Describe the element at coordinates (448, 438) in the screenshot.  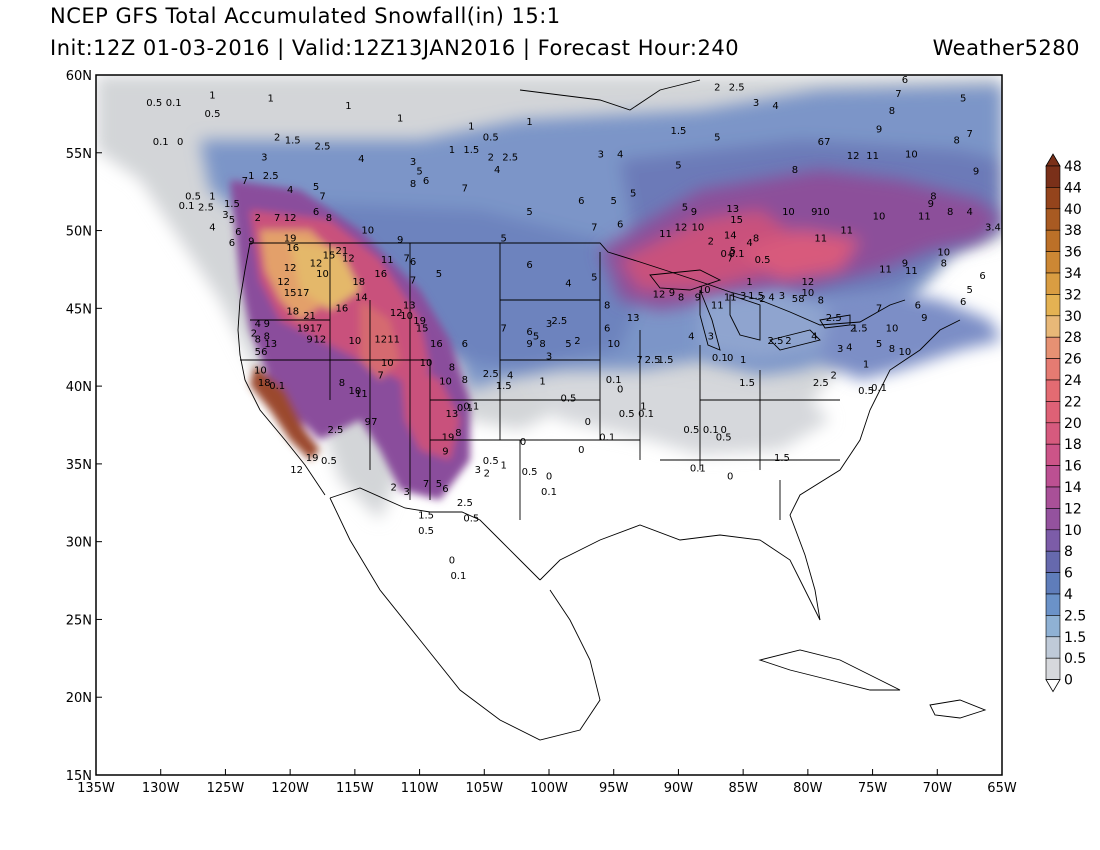
I see `contour-label: 19` at that location.